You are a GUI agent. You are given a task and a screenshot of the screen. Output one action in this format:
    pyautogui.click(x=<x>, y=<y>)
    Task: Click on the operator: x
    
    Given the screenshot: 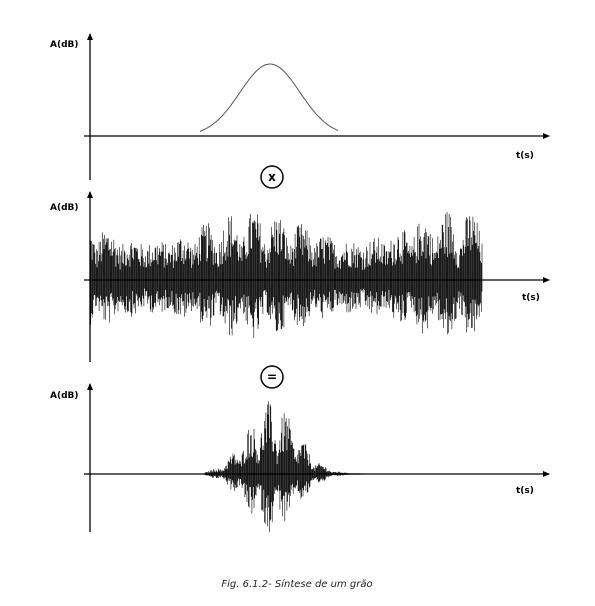 What is the action you would take?
    pyautogui.click(x=272, y=177)
    